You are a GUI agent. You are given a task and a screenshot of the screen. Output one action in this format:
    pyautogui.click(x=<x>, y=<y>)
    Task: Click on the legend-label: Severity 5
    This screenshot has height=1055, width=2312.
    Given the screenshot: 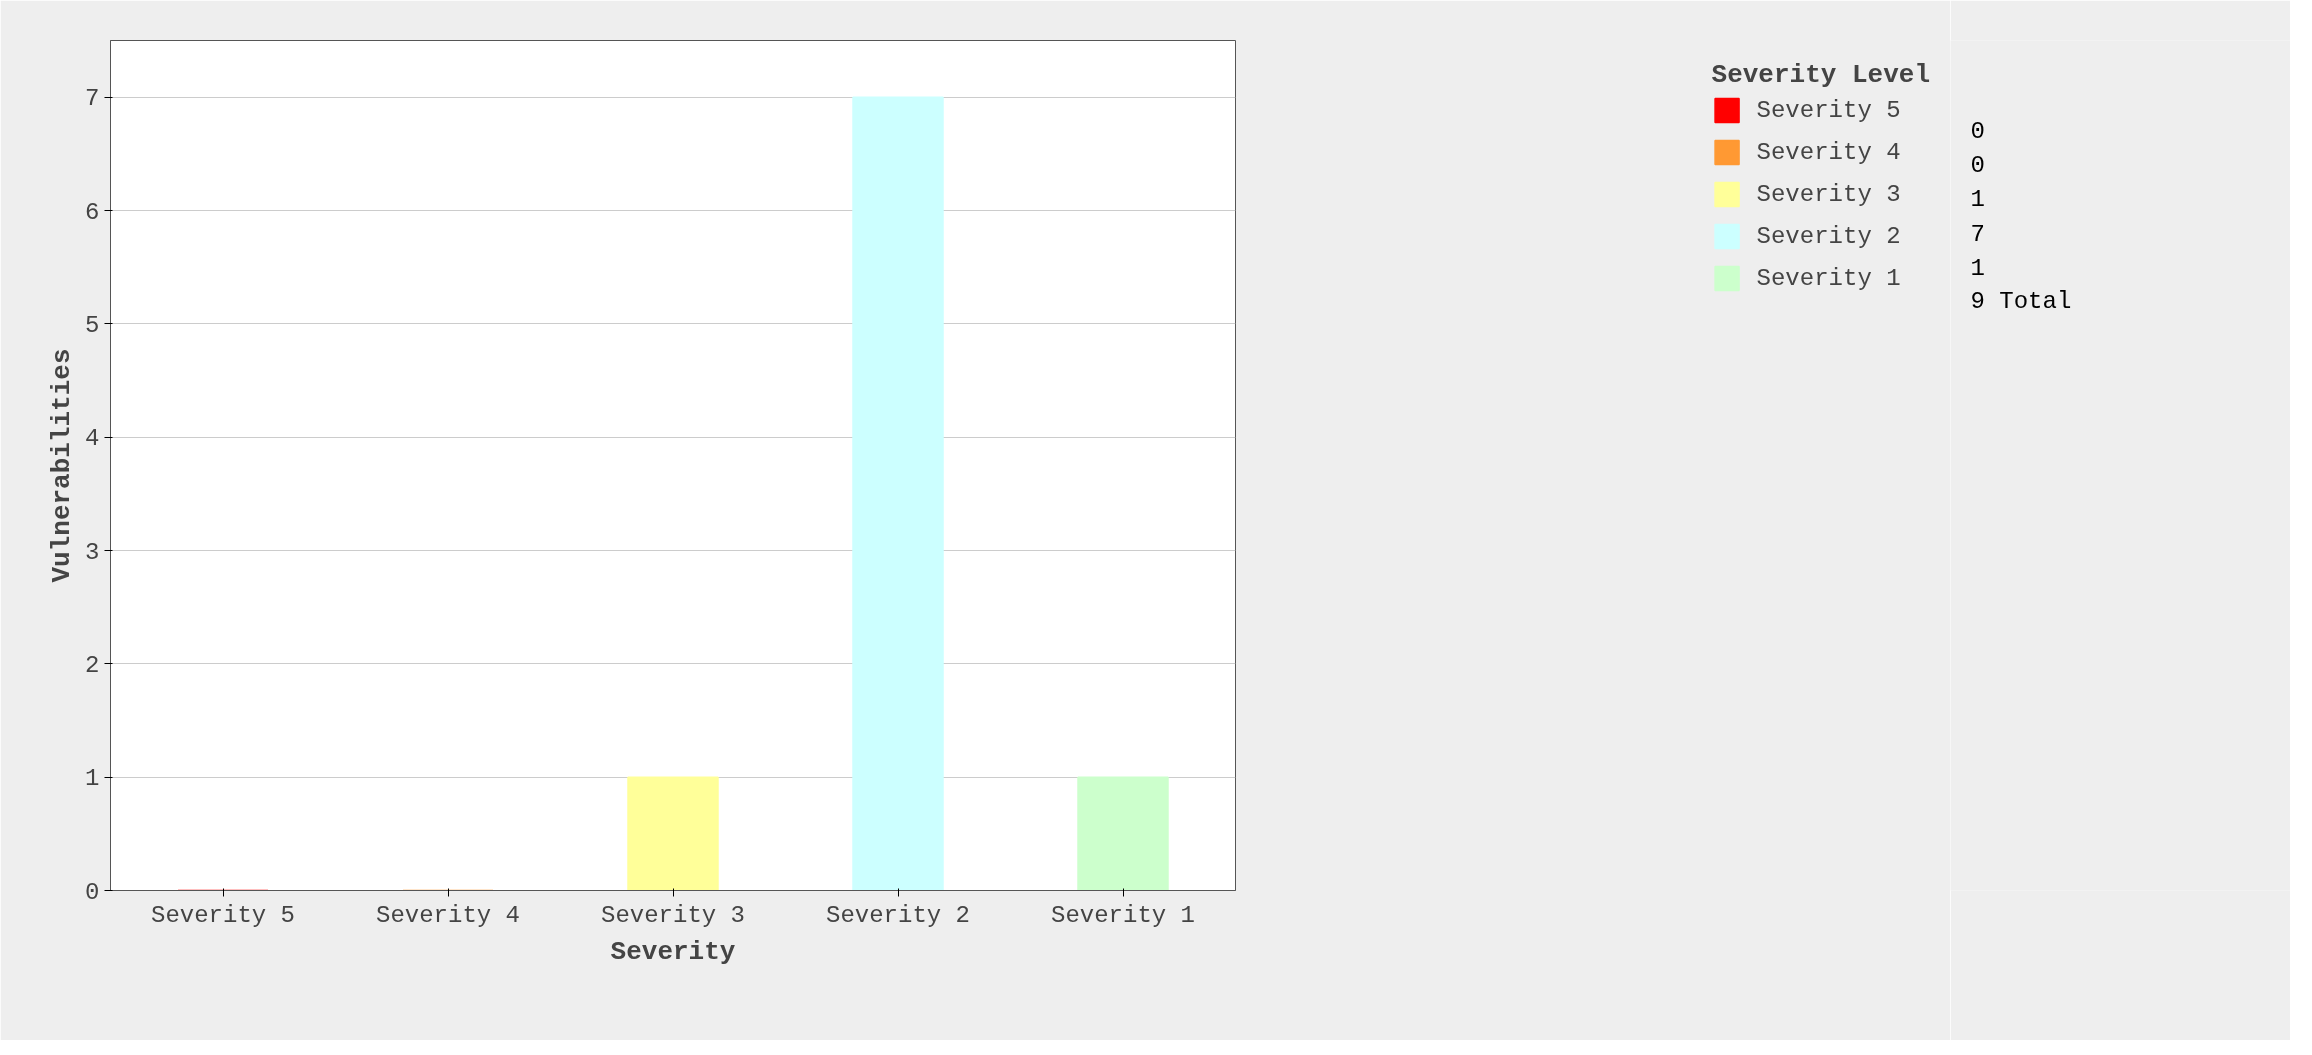 What is the action you would take?
    pyautogui.click(x=1829, y=110)
    